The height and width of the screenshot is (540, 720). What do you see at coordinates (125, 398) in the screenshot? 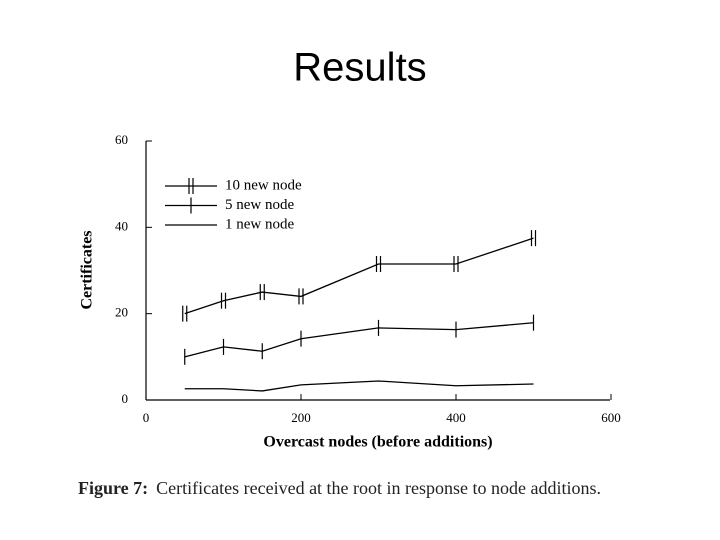
I see `y-tick-label: 0` at bounding box center [125, 398].